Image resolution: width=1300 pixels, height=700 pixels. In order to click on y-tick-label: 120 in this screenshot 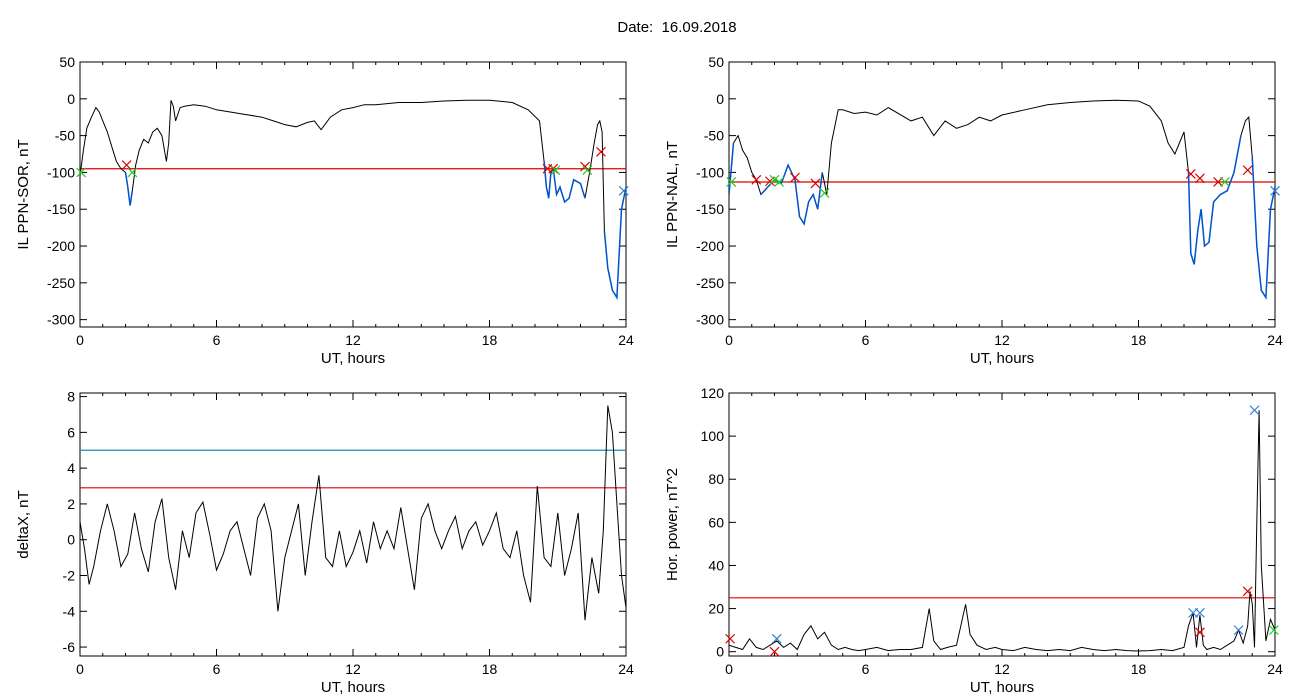, I will do `click(713, 393)`.